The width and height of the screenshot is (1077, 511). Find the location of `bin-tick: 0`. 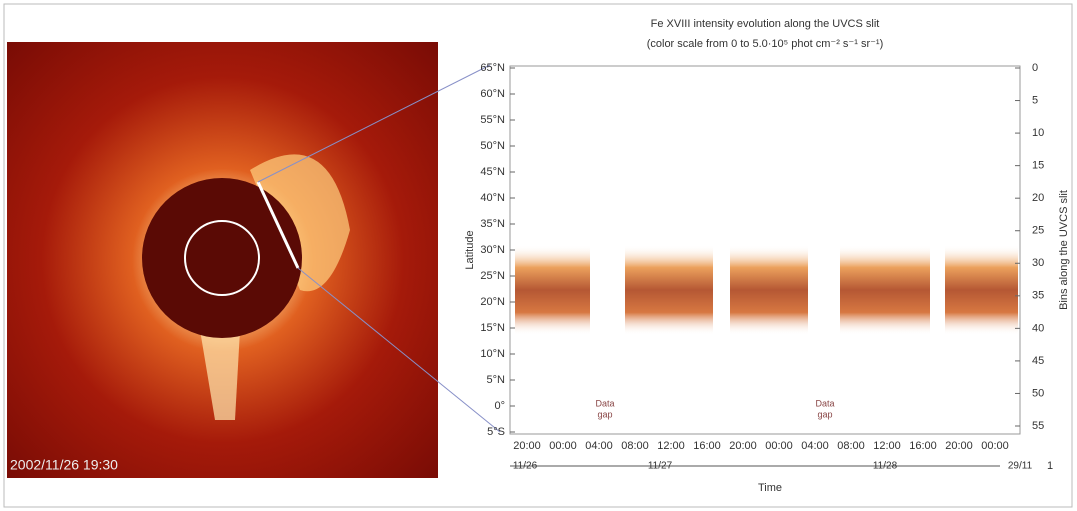

bin-tick: 0 is located at coordinates (1035, 68).